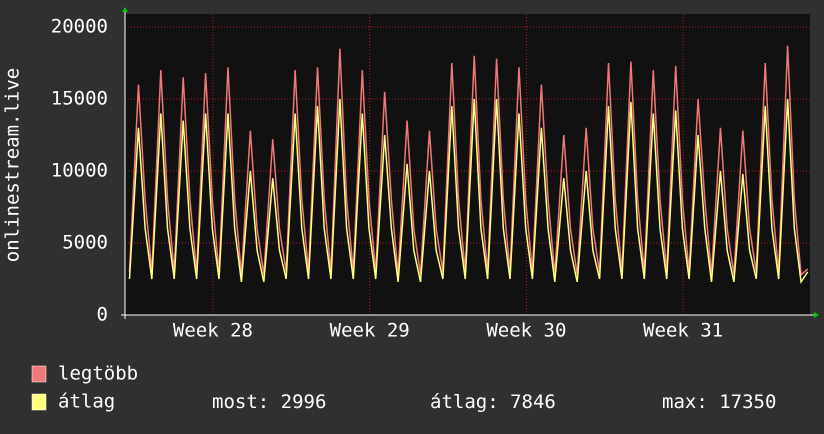 This screenshot has width=824, height=434. I want to click on legend-label: átlag, so click(86, 402).